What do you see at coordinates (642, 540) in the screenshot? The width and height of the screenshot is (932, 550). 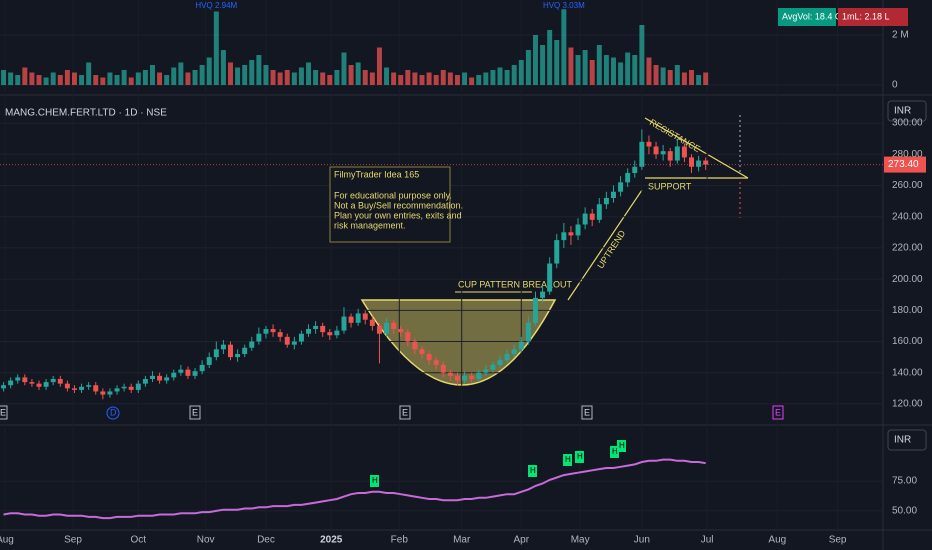 I see `x-tick-label: Jun` at bounding box center [642, 540].